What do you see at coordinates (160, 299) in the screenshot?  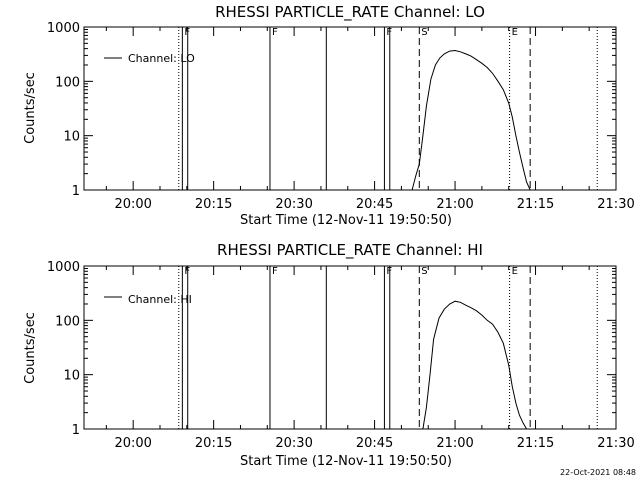 I see `legend-label: Channel: HI` at bounding box center [160, 299].